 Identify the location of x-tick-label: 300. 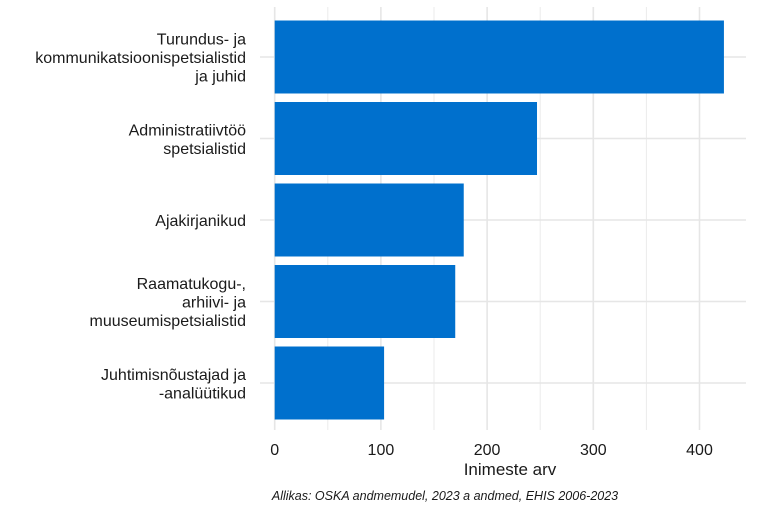
(593, 450).